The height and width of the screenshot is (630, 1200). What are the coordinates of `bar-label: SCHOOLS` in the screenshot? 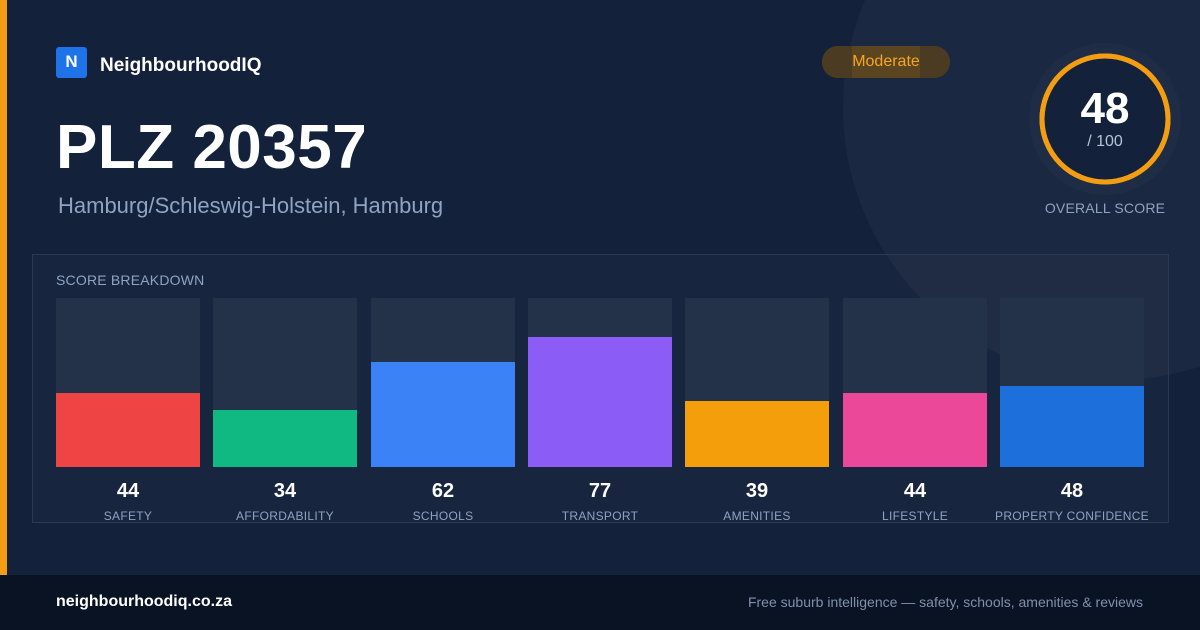 It's located at (443, 516).